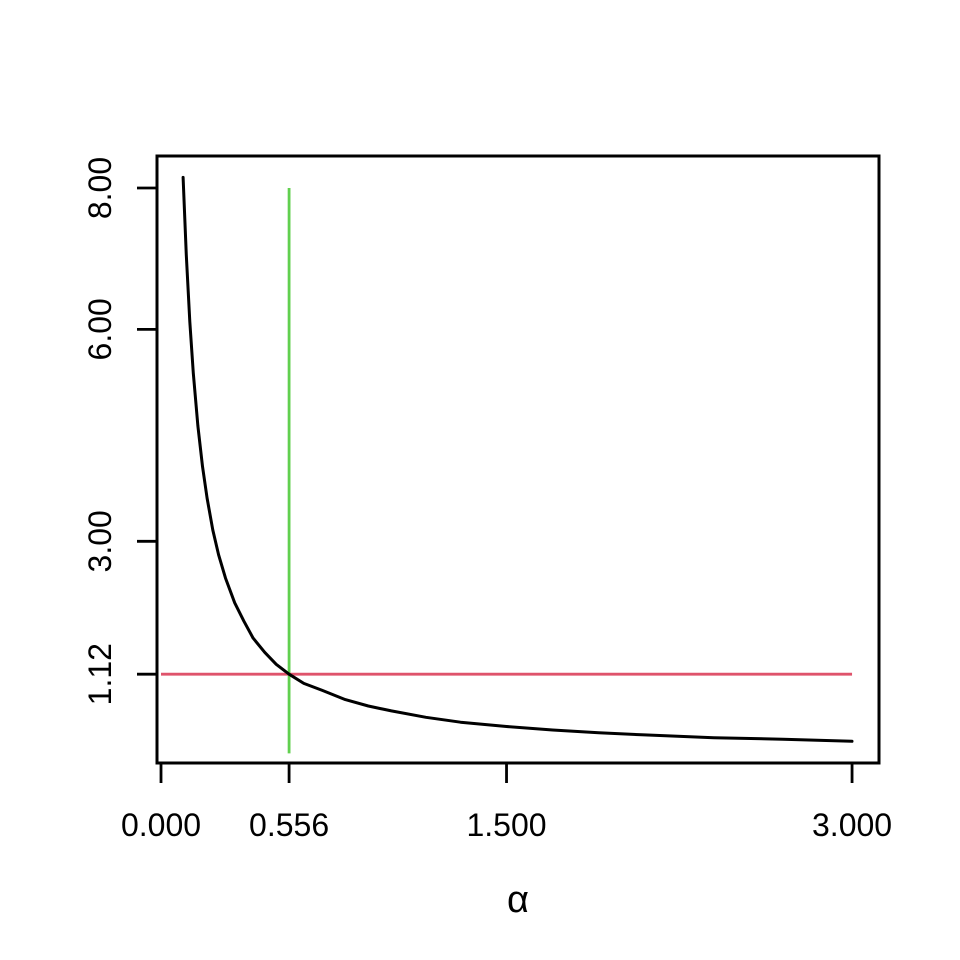  What do you see at coordinates (100, 541) in the screenshot?
I see `y-axis-tick-label: 3.00` at bounding box center [100, 541].